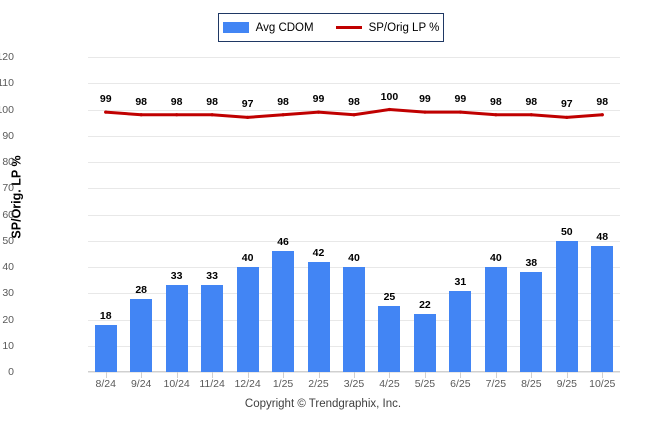 The width and height of the screenshot is (646, 434). I want to click on bar-value-label: 50, so click(566, 231).